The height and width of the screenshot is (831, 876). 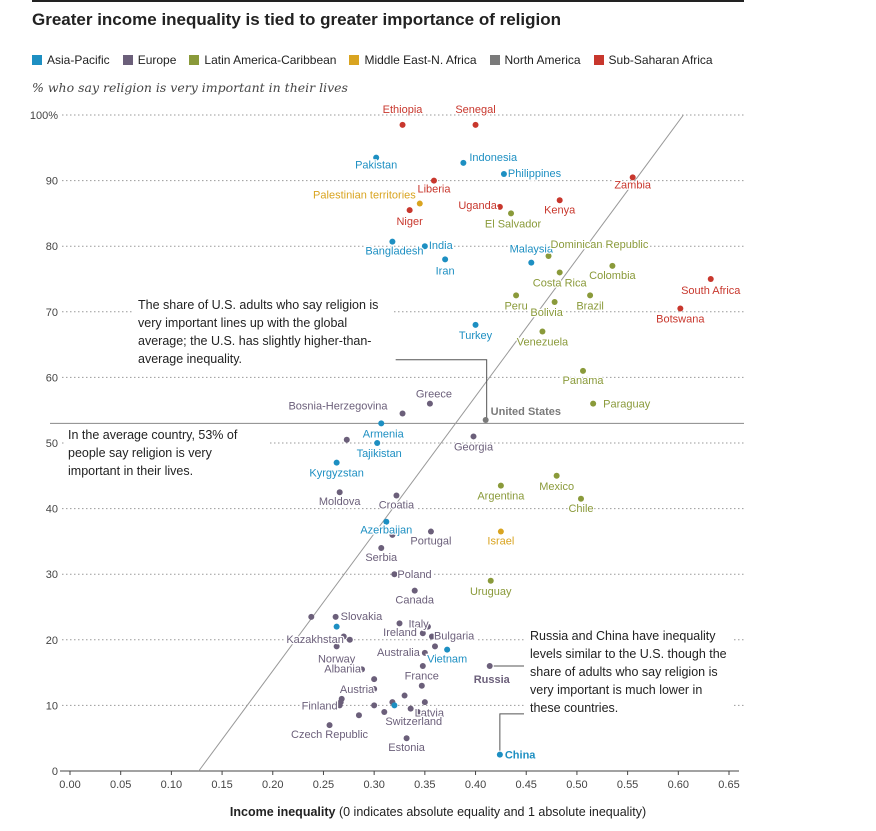 What do you see at coordinates (330, 735) in the screenshot?
I see `label-czech-republic: Czech Republic` at bounding box center [330, 735].